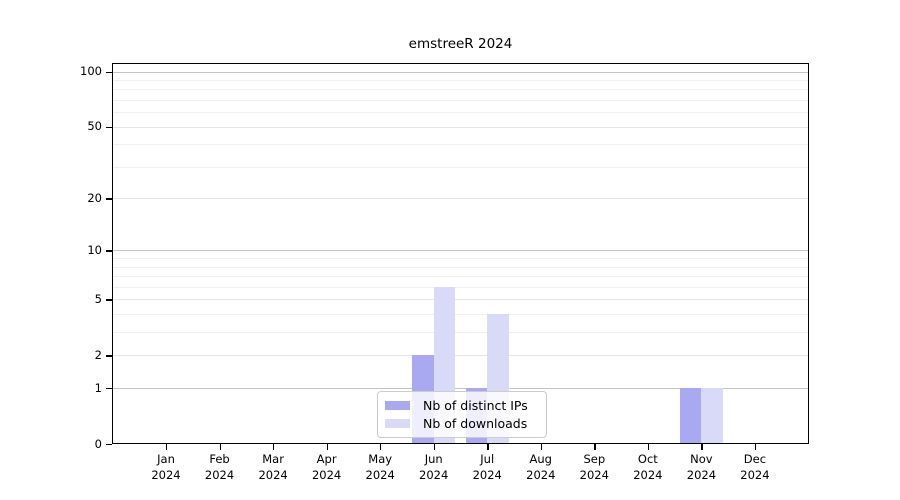 This screenshot has height=500, width=900. I want to click on legend-swatch-downloads-icon, so click(397, 423).